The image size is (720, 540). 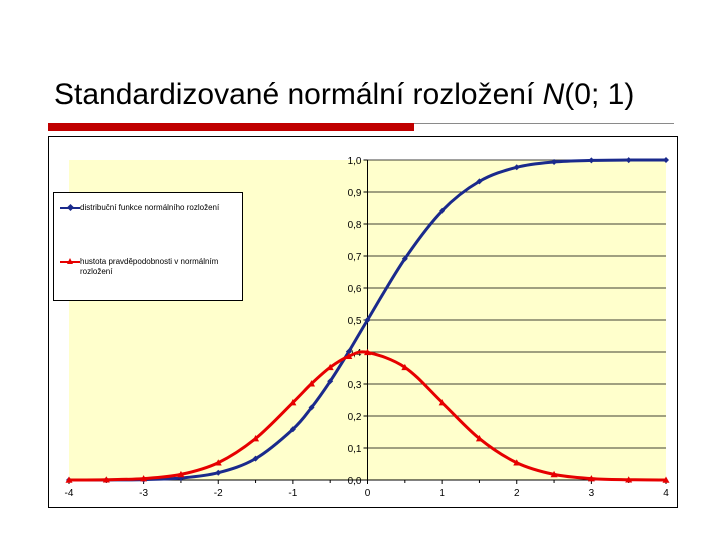 I want to click on legend-swatch-pdf, so click(x=70, y=262).